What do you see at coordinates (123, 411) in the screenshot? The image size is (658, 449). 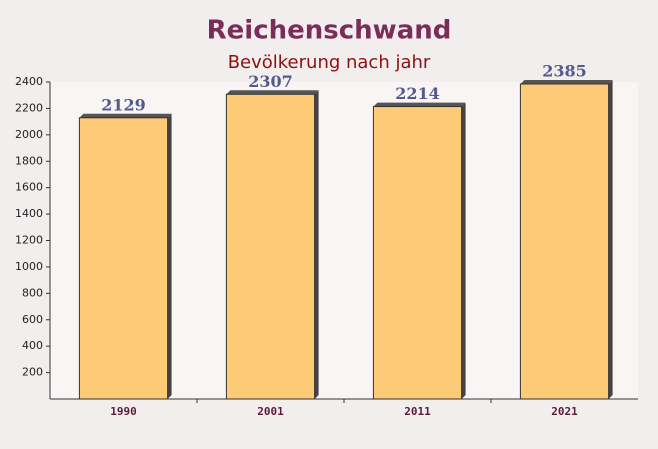 I see `x-tick-label: 1990` at bounding box center [123, 411].